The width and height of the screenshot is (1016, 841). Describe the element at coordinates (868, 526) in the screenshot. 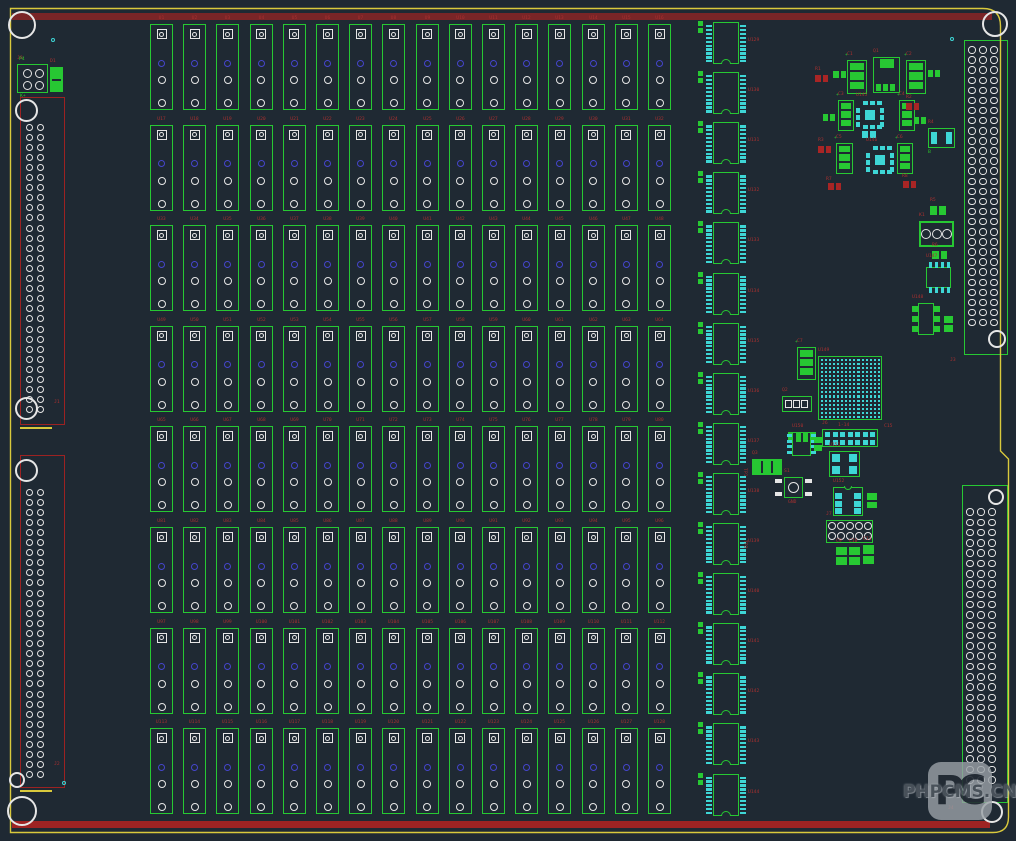

I see `header-pad` at that location.